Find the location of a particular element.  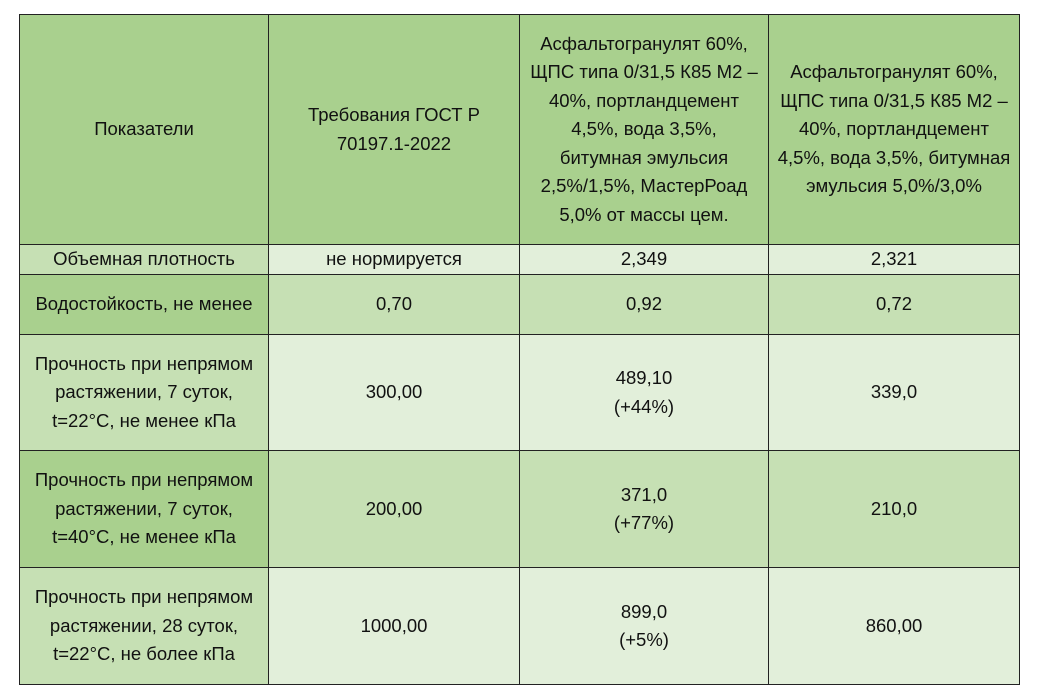

value-cell: 339,0 is located at coordinates (894, 392).